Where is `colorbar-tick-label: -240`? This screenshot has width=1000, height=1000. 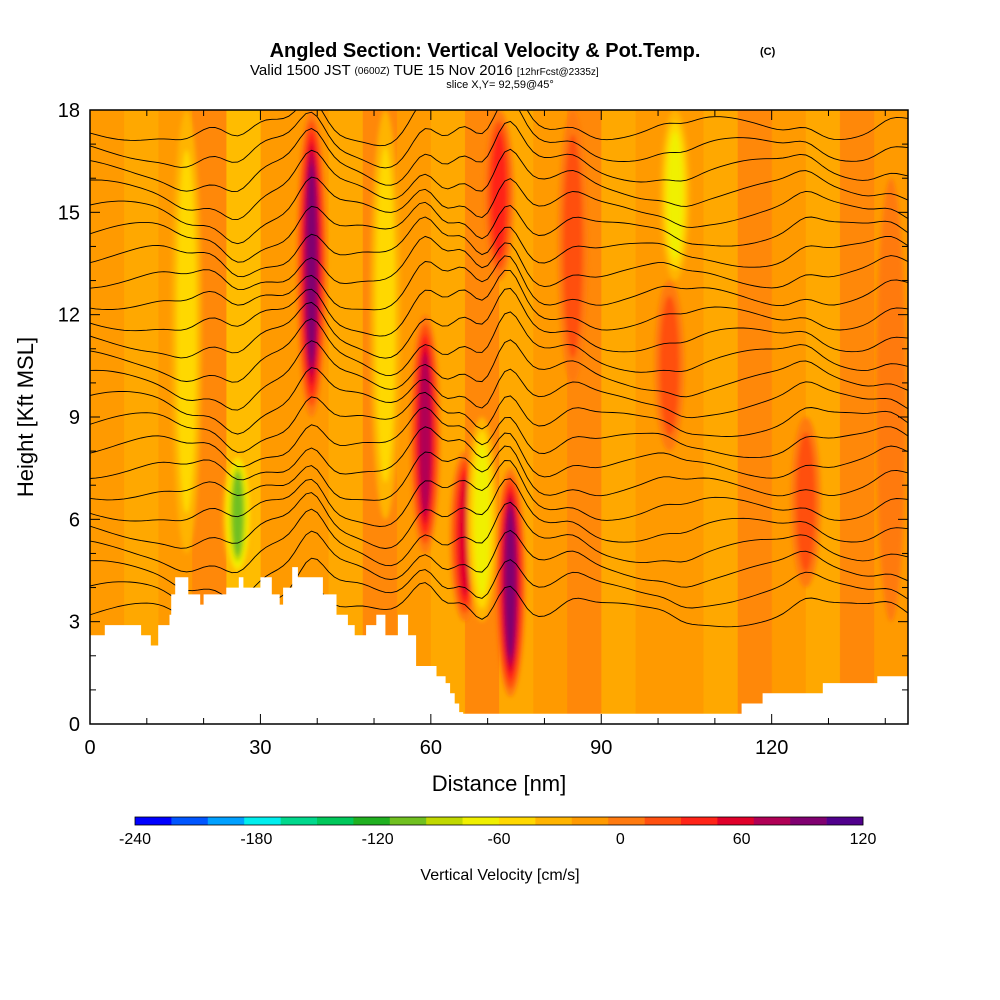
colorbar-tick-label: -240 is located at coordinates (135, 839).